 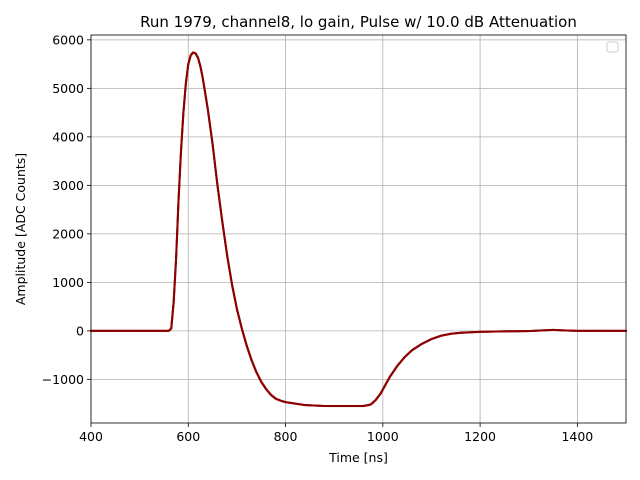 I want to click on legend-box, so click(x=612, y=47).